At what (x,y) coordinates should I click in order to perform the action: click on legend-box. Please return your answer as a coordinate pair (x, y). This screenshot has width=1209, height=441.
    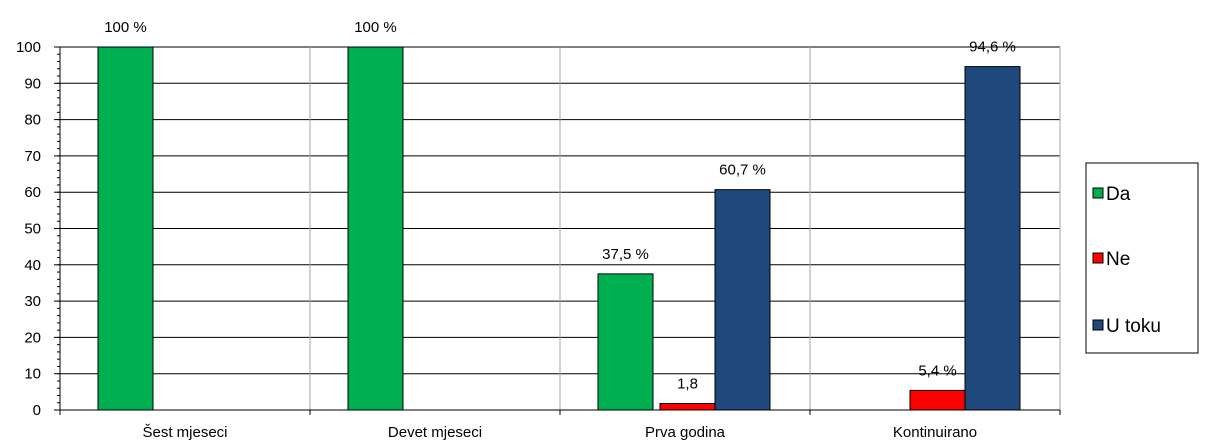
    Looking at the image, I should click on (1142, 258).